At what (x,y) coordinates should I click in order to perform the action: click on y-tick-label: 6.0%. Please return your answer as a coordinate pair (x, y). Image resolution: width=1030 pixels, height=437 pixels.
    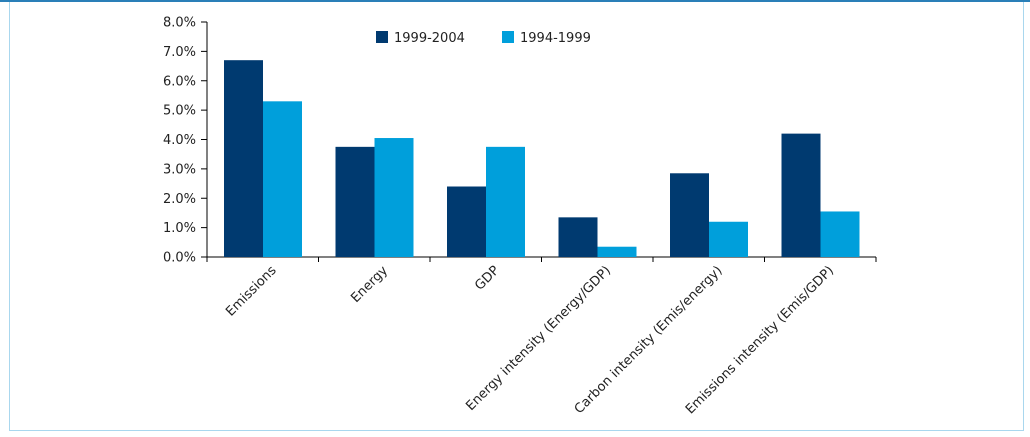
    Looking at the image, I should click on (179, 81).